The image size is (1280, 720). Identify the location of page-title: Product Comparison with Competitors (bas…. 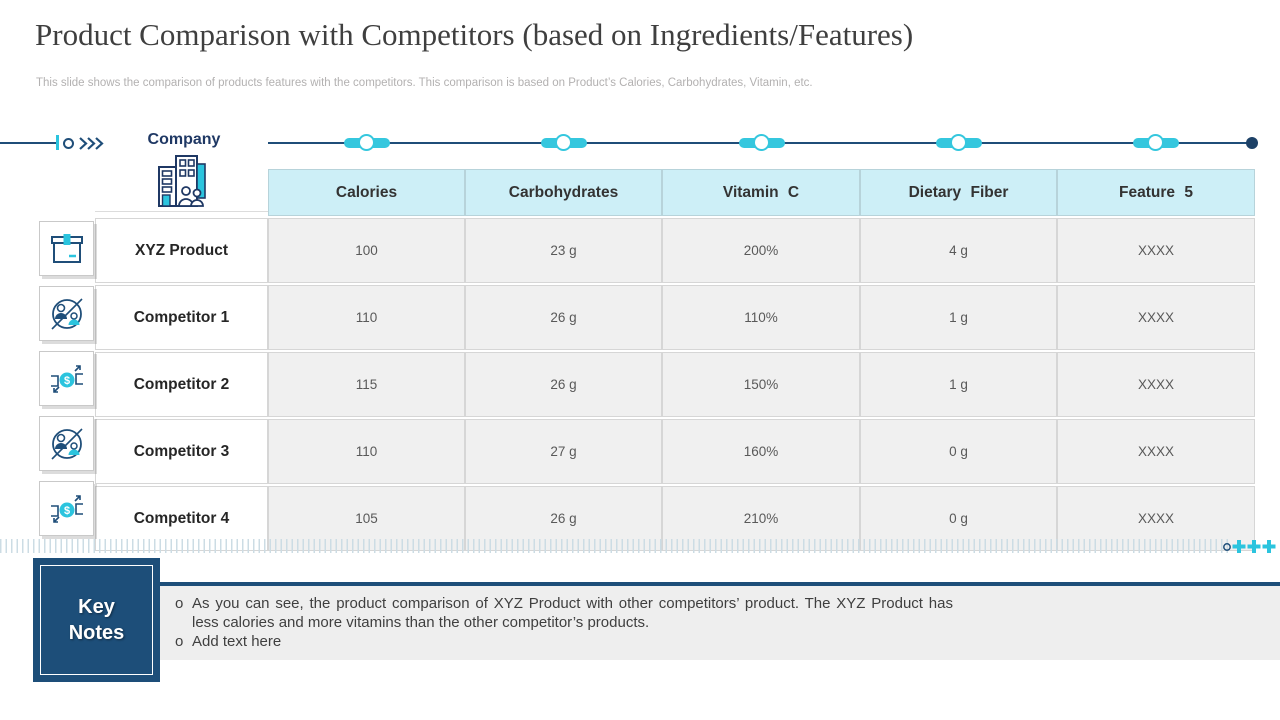
(474, 34).